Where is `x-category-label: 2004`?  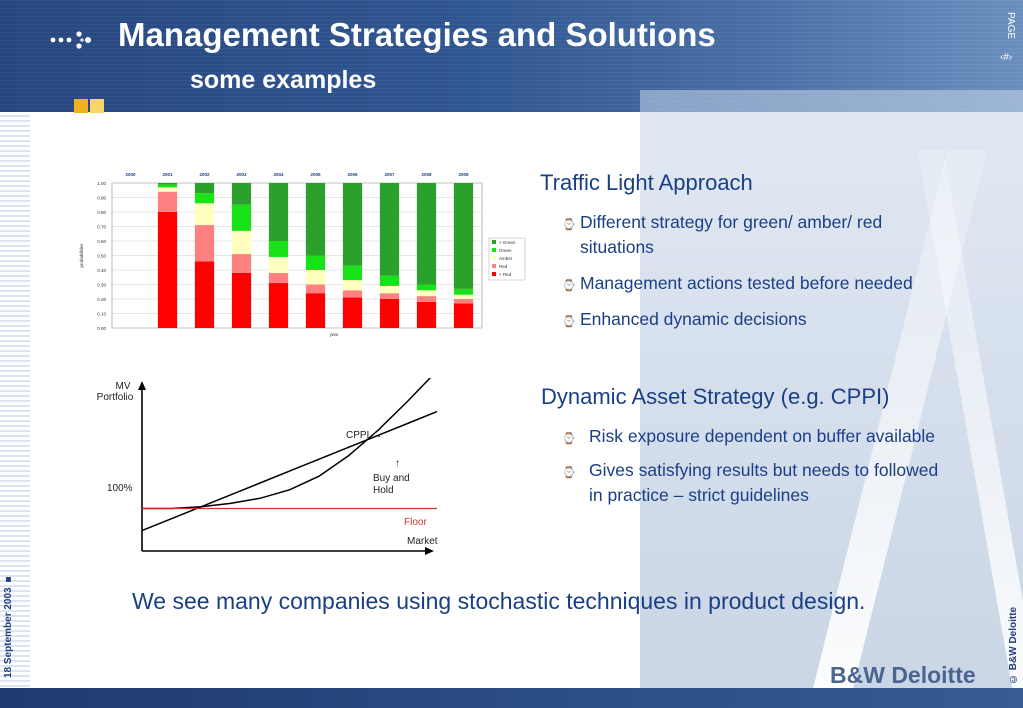
x-category-label: 2004 is located at coordinates (278, 174).